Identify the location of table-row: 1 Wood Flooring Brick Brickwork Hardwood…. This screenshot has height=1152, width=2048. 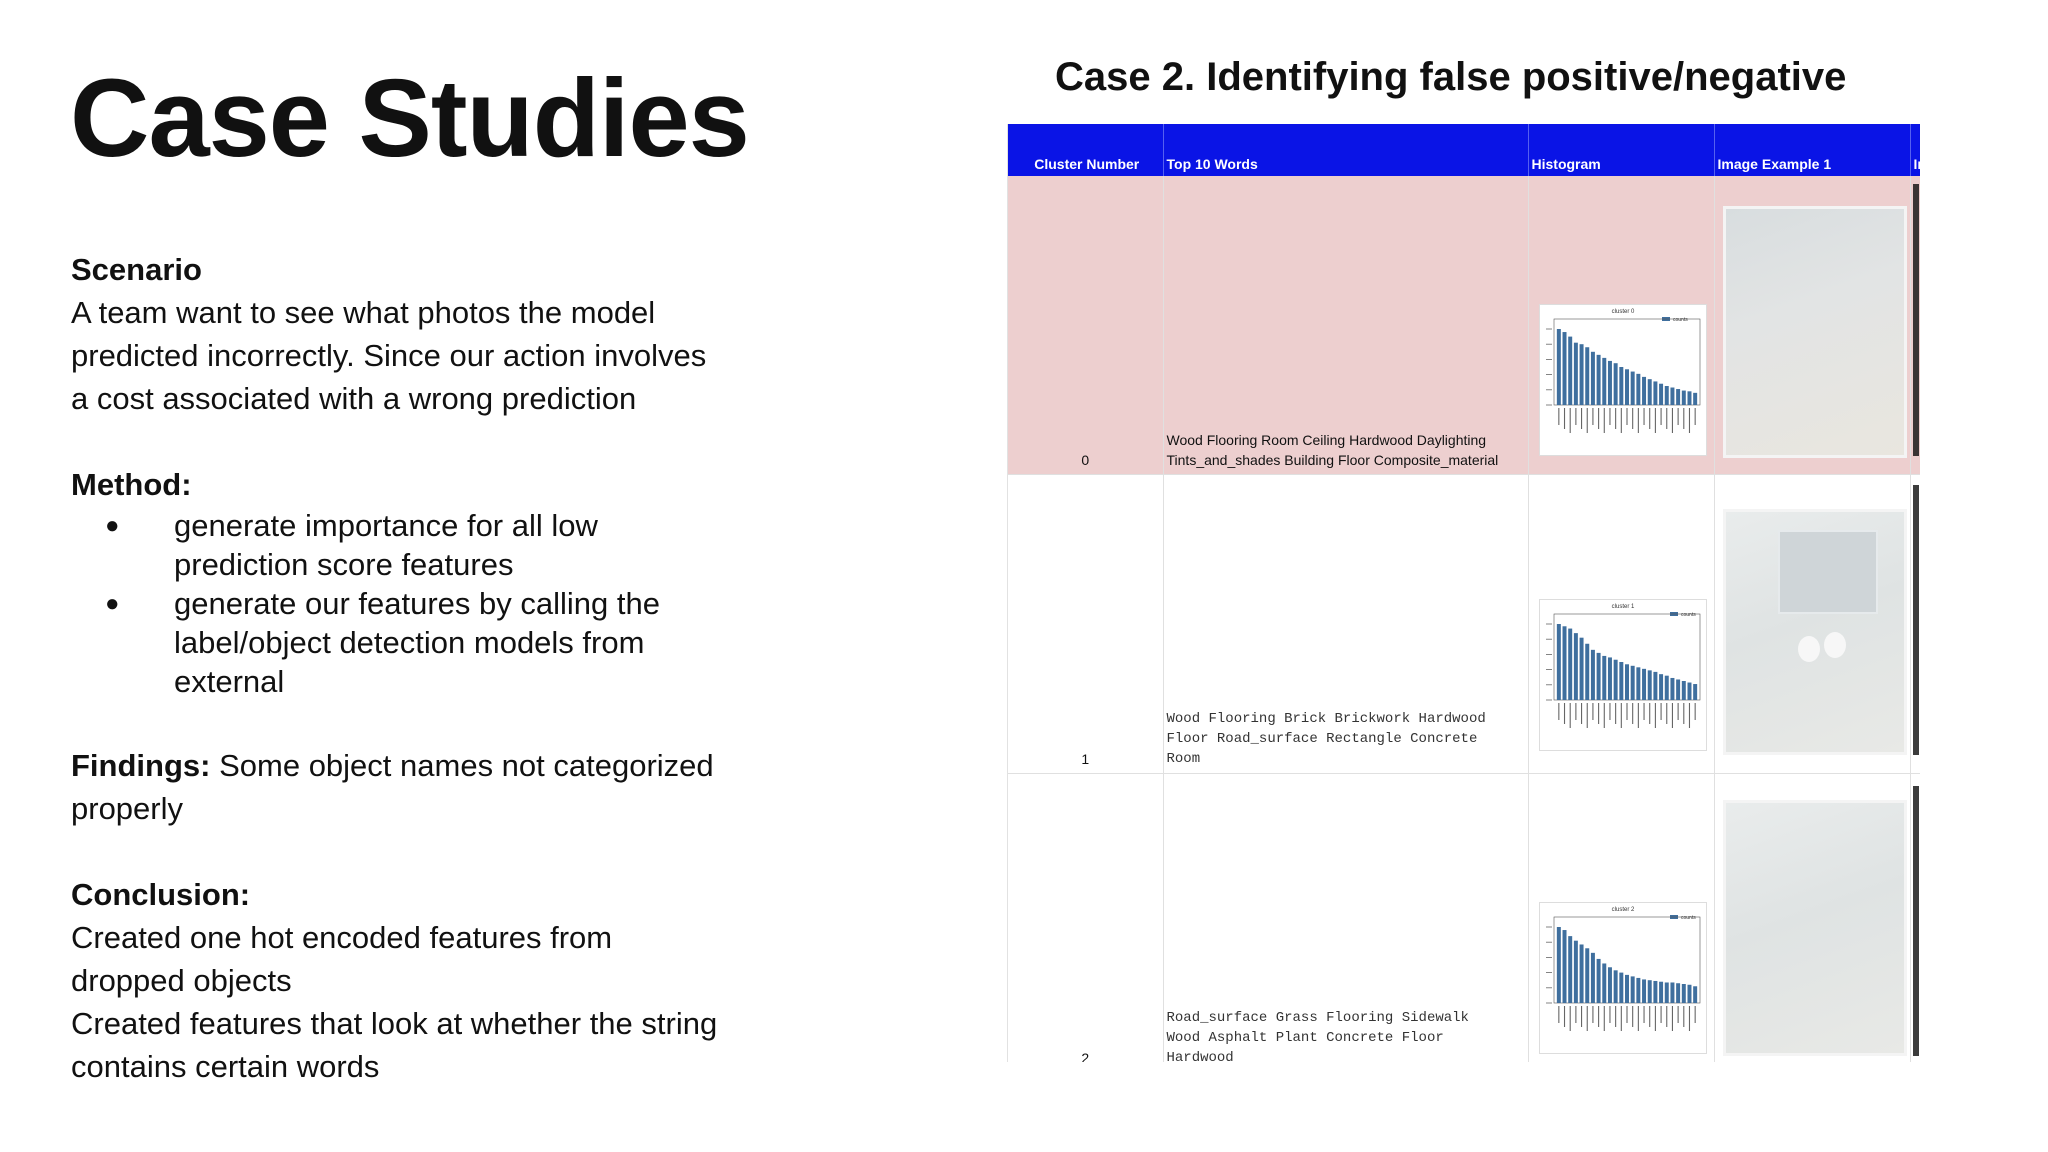
(1464, 624).